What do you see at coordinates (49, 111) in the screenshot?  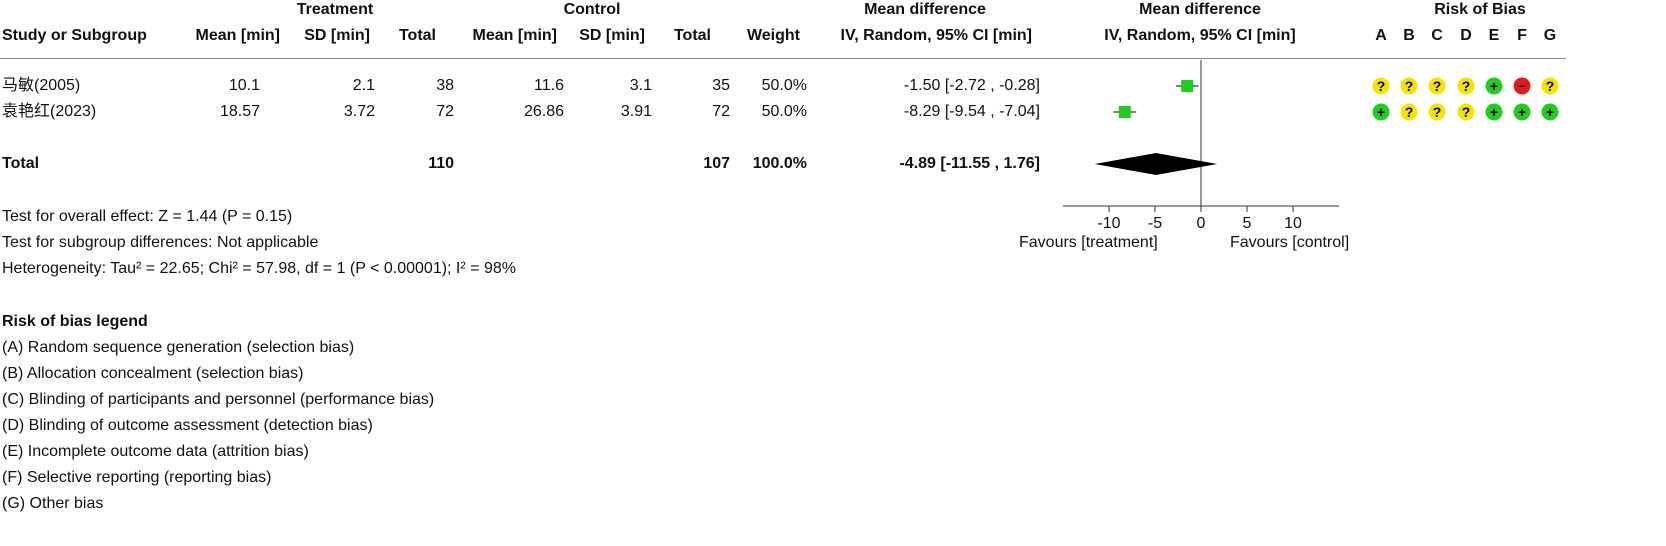 I see `study-name: 袁艳红(2023)` at bounding box center [49, 111].